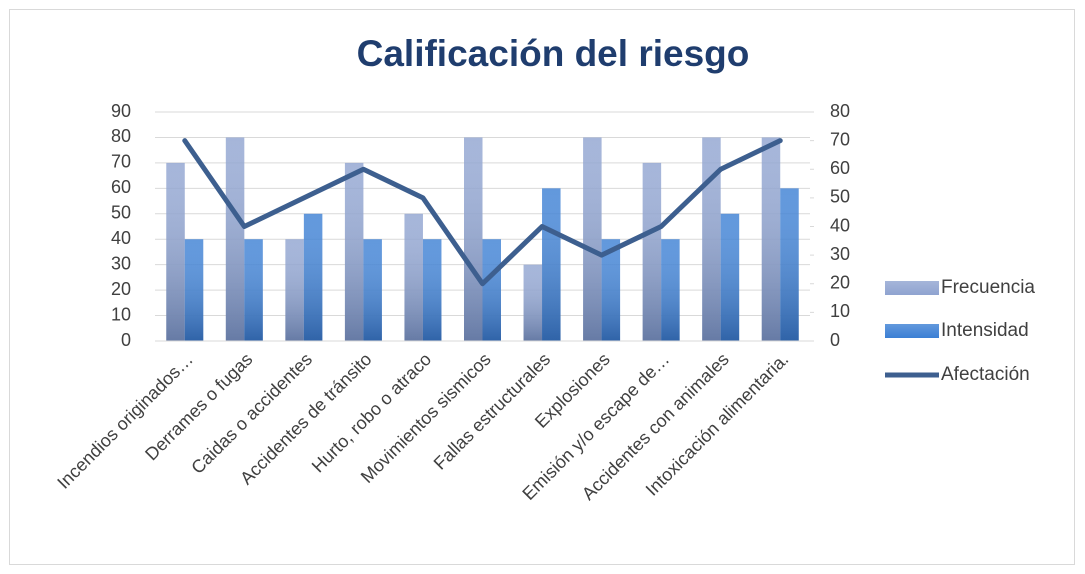  Describe the element at coordinates (121, 263) in the screenshot. I see `y-tick-label: 30` at that location.